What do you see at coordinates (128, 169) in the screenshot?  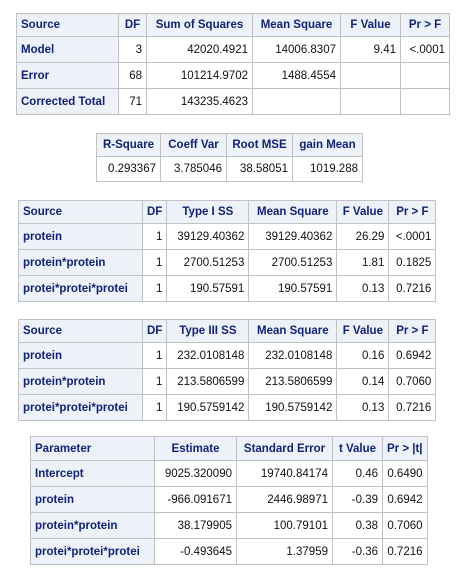 I see `cell-rsquare: 0.293367` at bounding box center [128, 169].